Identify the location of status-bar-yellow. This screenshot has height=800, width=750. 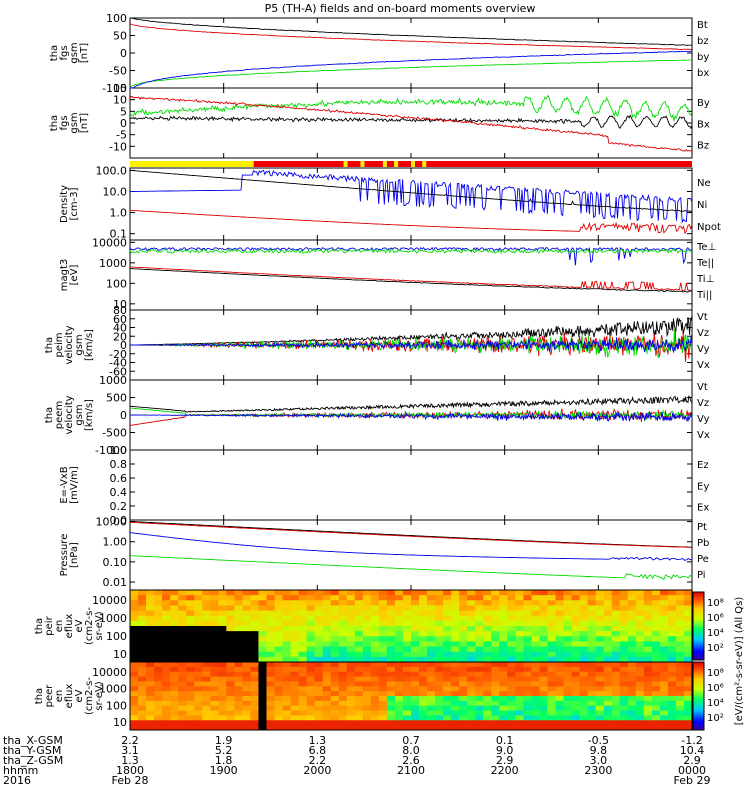
(192, 164).